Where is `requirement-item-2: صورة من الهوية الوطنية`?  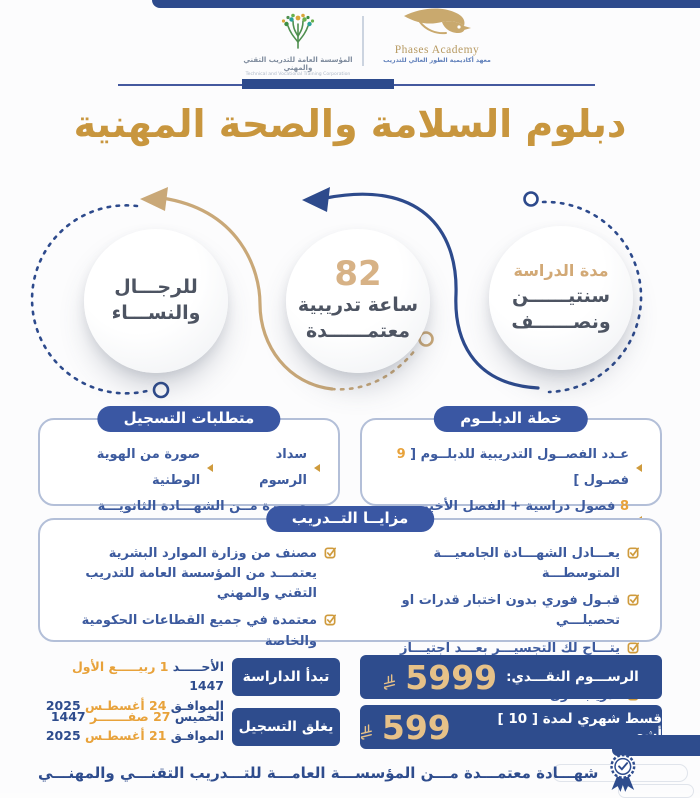 requirement-item-2: صورة من الهوية الوطنية is located at coordinates (136, 468).